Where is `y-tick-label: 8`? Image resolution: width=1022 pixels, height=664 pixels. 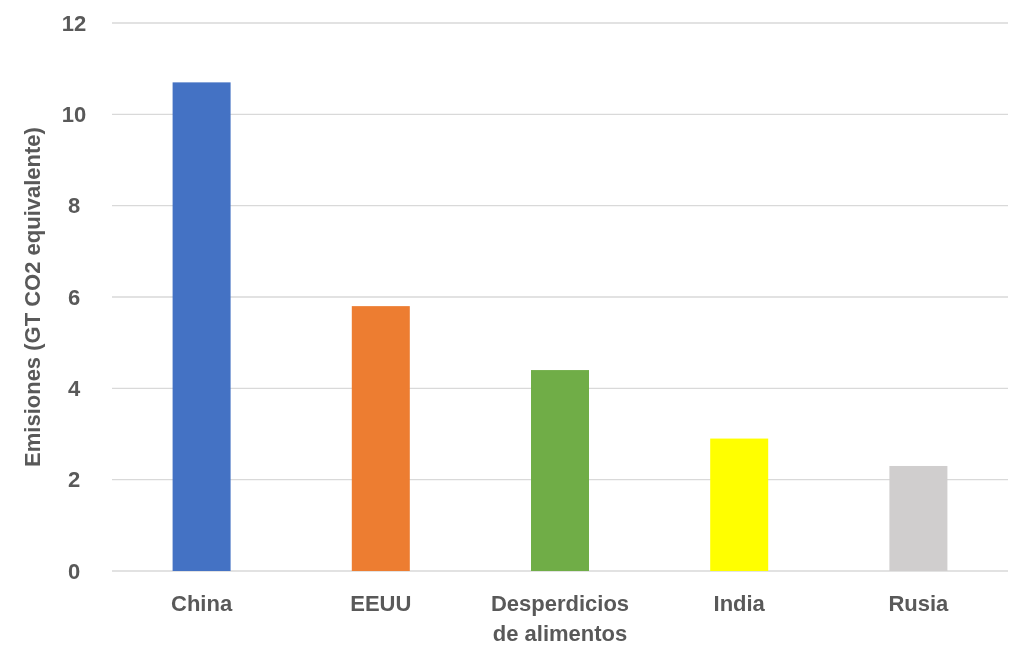
y-tick-label: 8 is located at coordinates (74, 206).